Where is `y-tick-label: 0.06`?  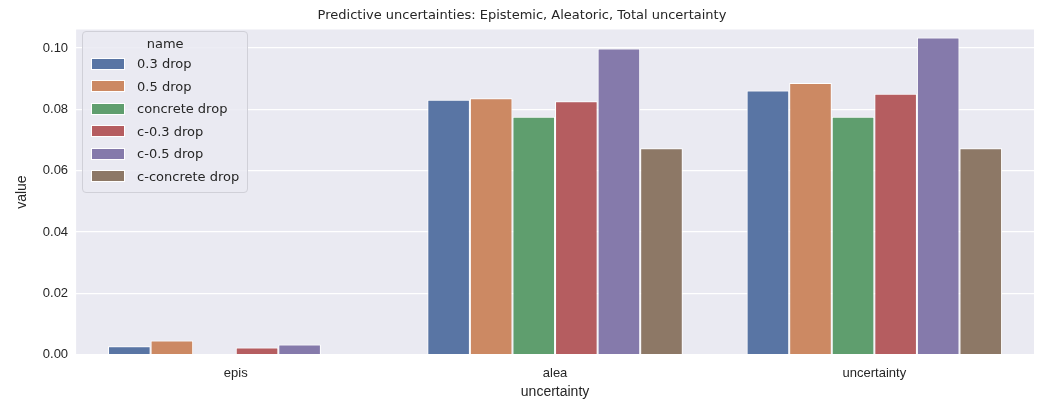
y-tick-label: 0.06 is located at coordinates (55, 170).